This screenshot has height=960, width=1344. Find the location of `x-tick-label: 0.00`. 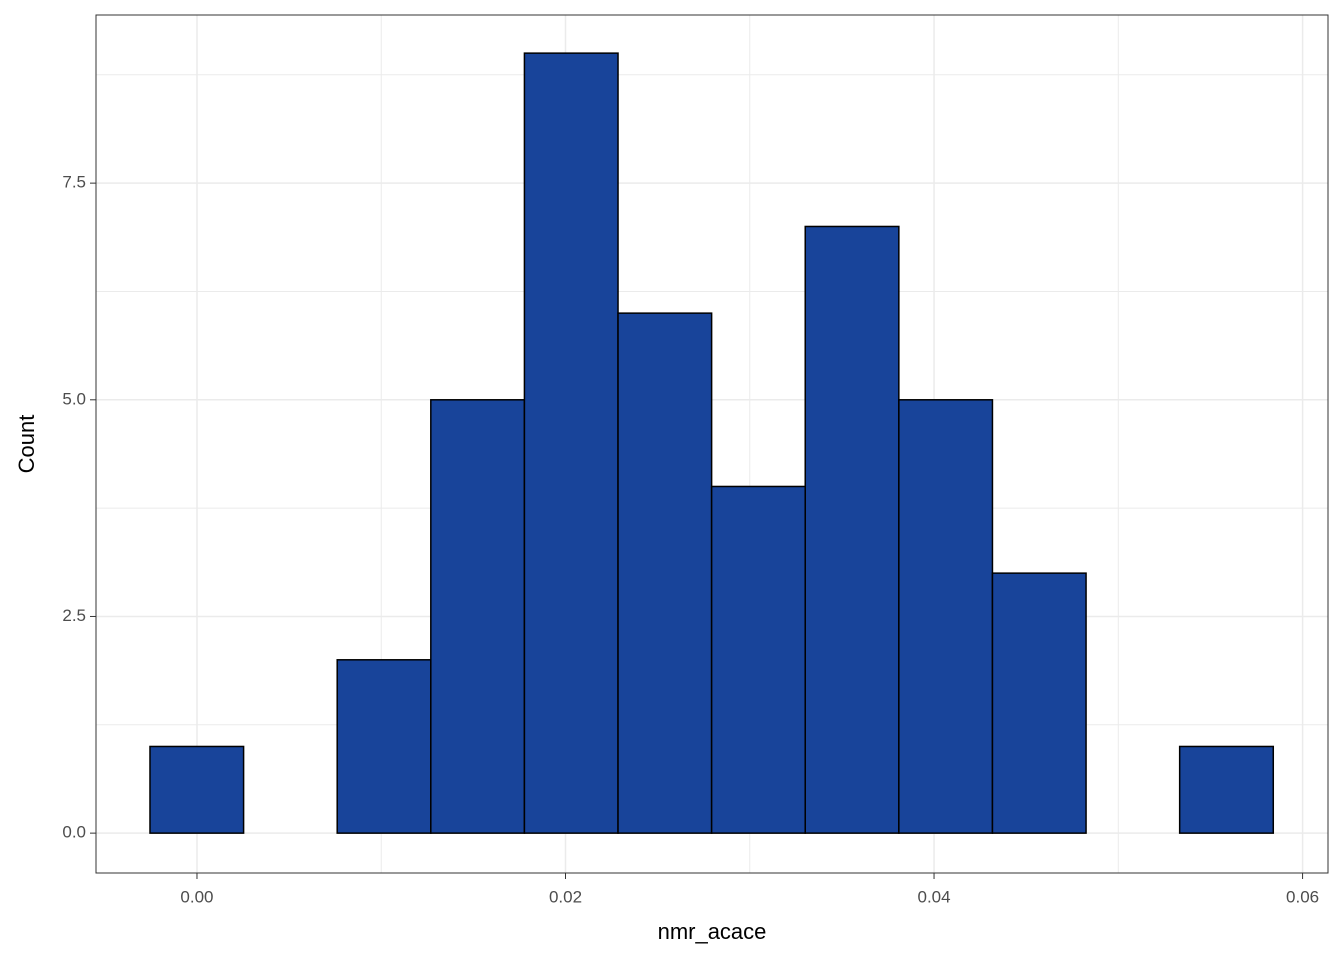

x-tick-label: 0.00 is located at coordinates (196, 896).